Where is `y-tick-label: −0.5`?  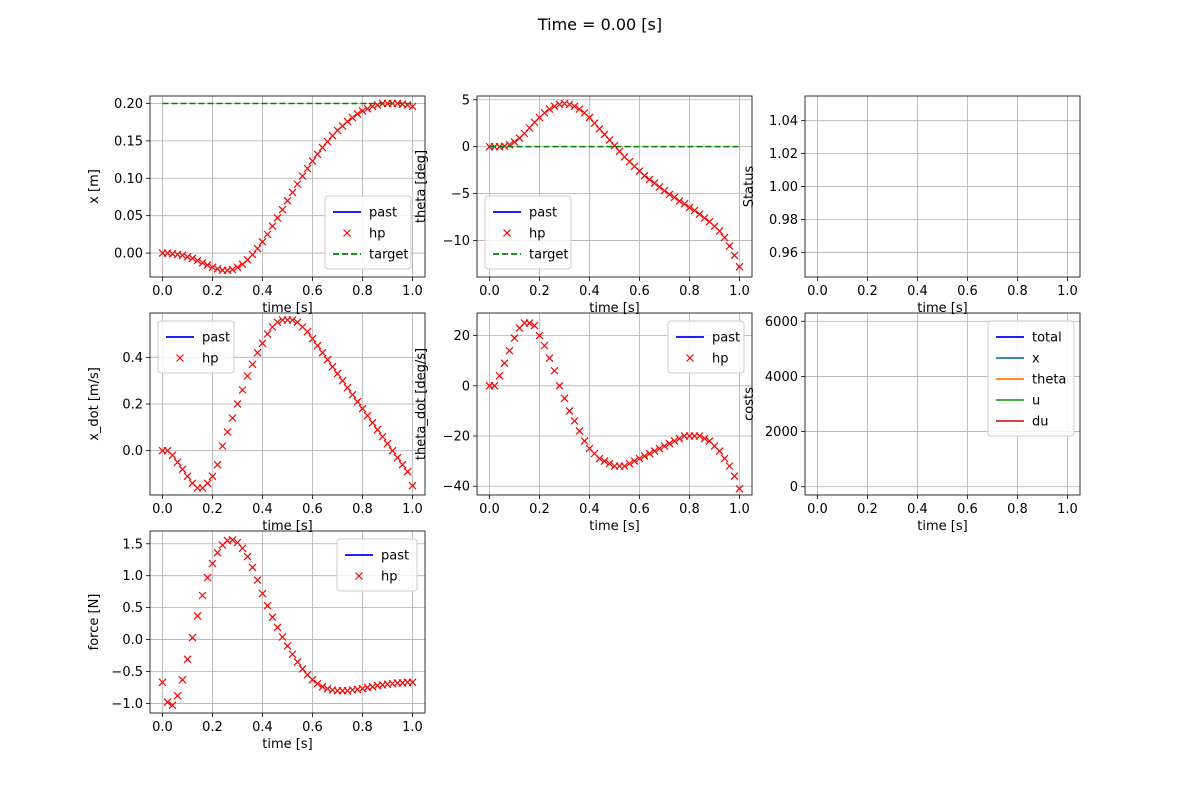
y-tick-label: −0.5 is located at coordinates (127, 672).